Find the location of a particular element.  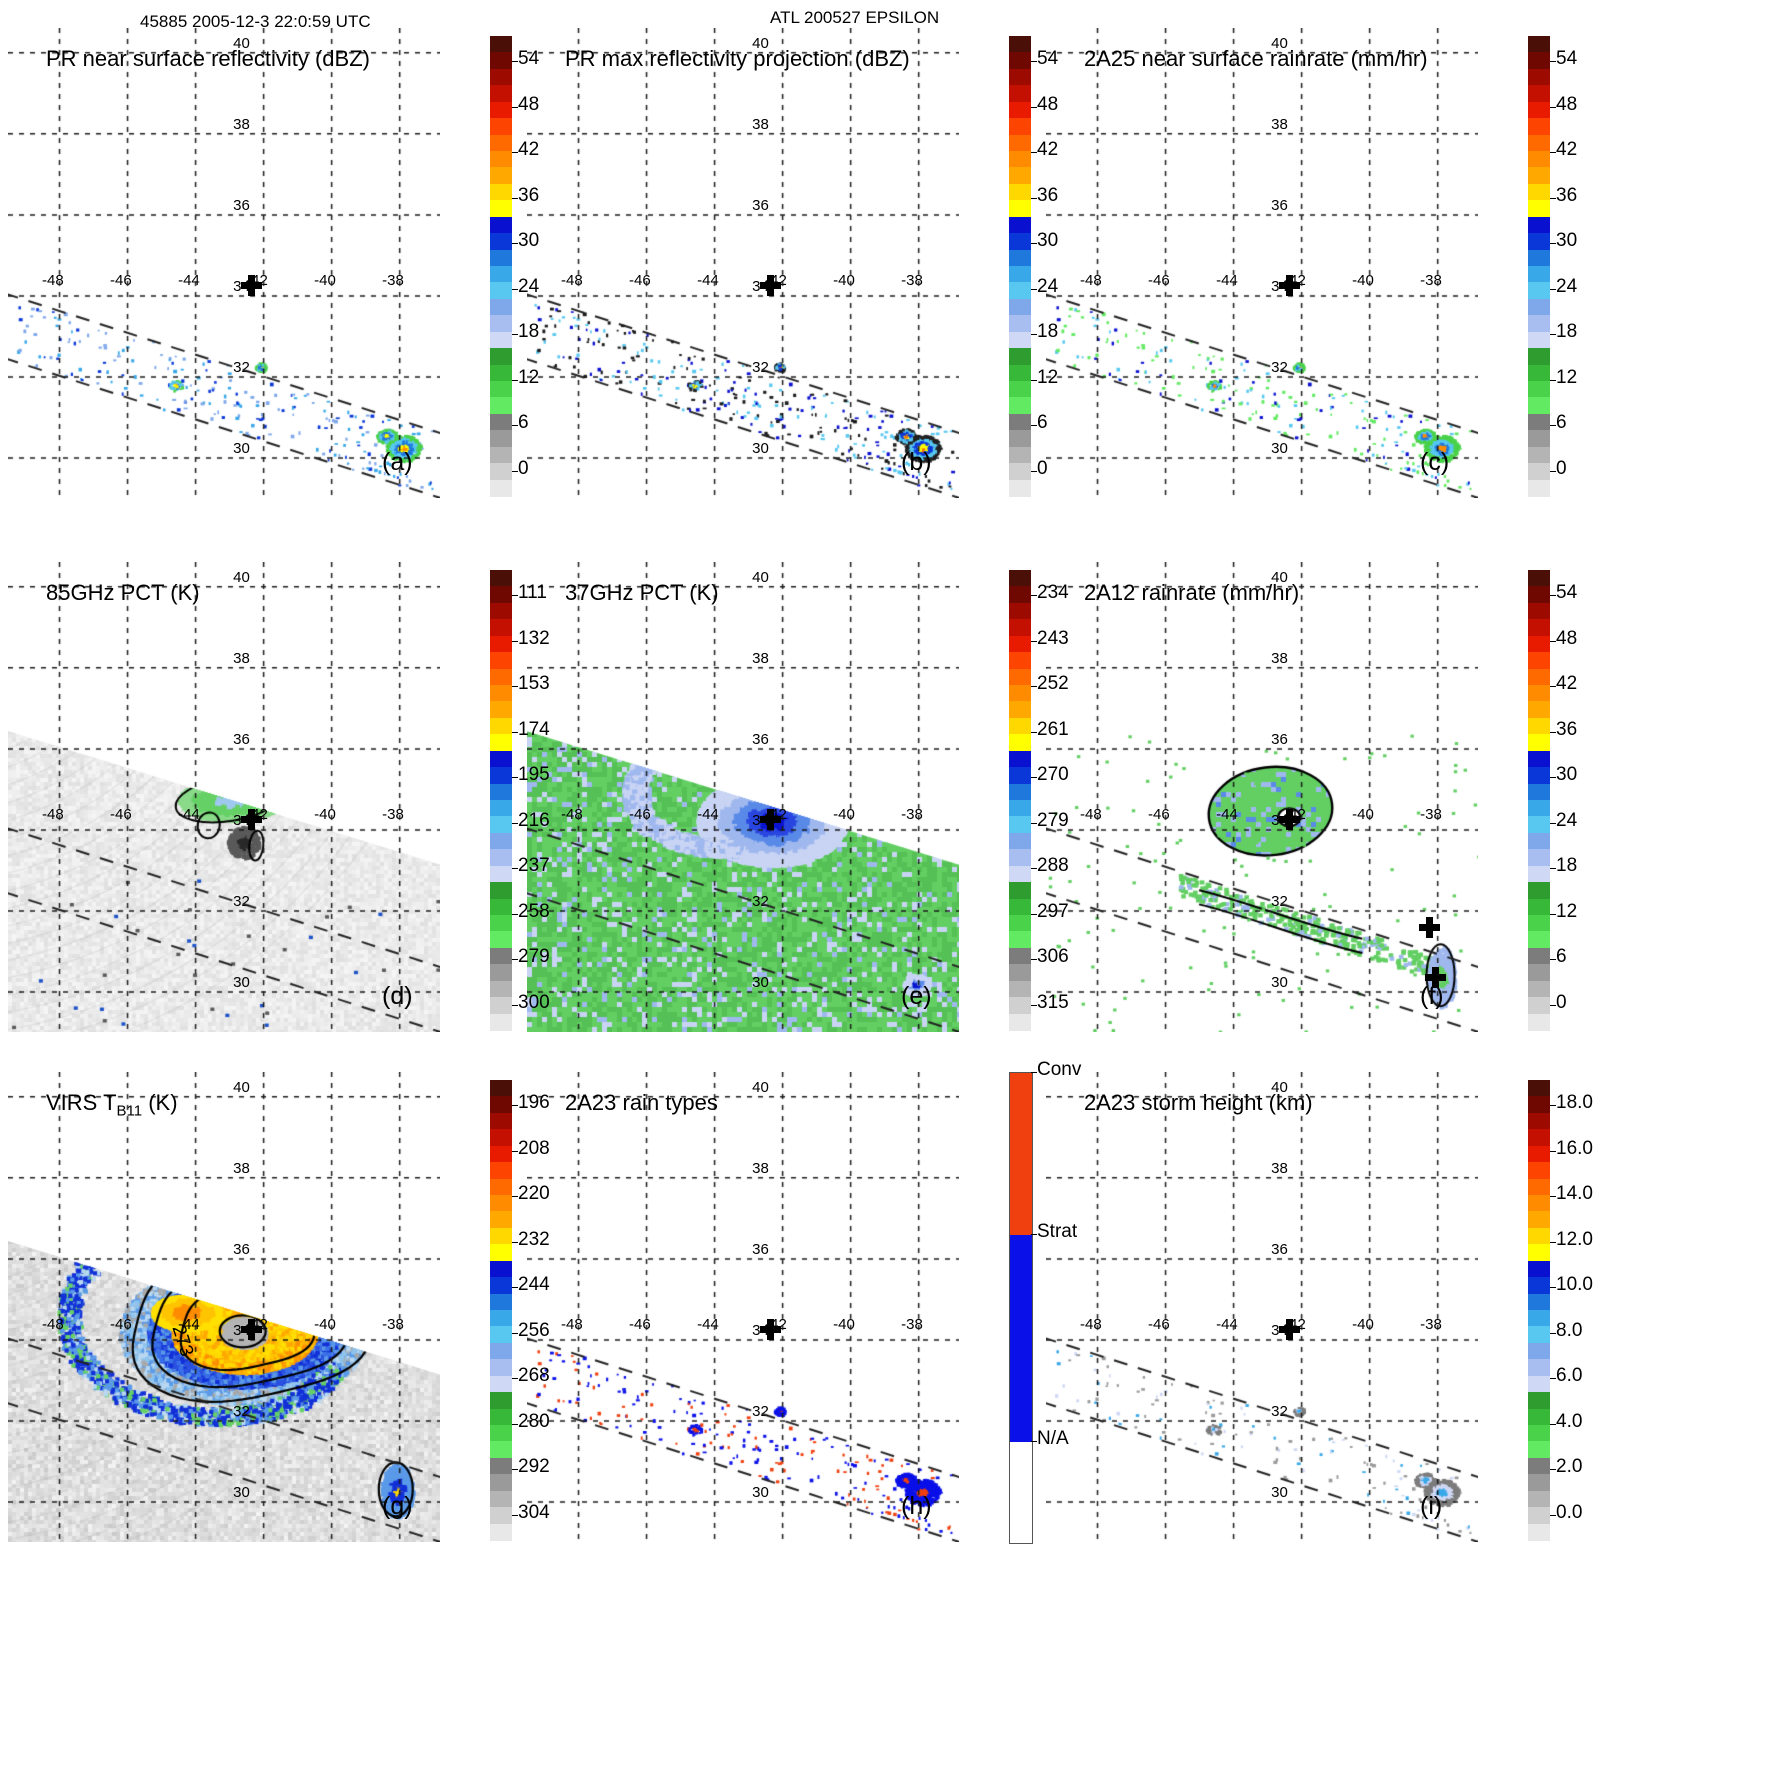

colorbar-label: 12.0 is located at coordinates (1574, 1239).